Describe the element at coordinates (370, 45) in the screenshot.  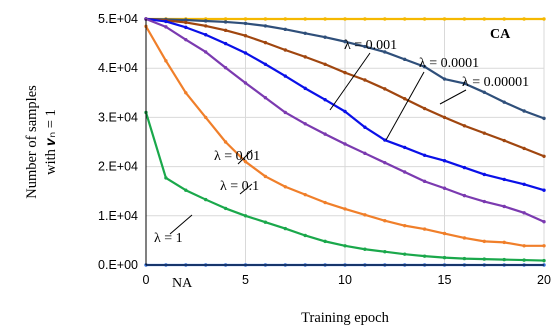
I see `annotation-label: λ = 0.001` at that location.